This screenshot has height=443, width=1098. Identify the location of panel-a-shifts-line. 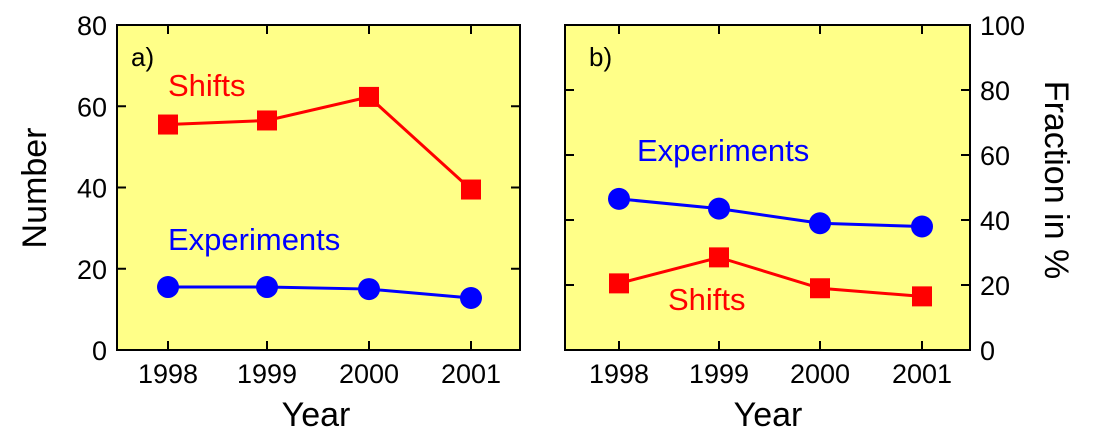
(320, 143).